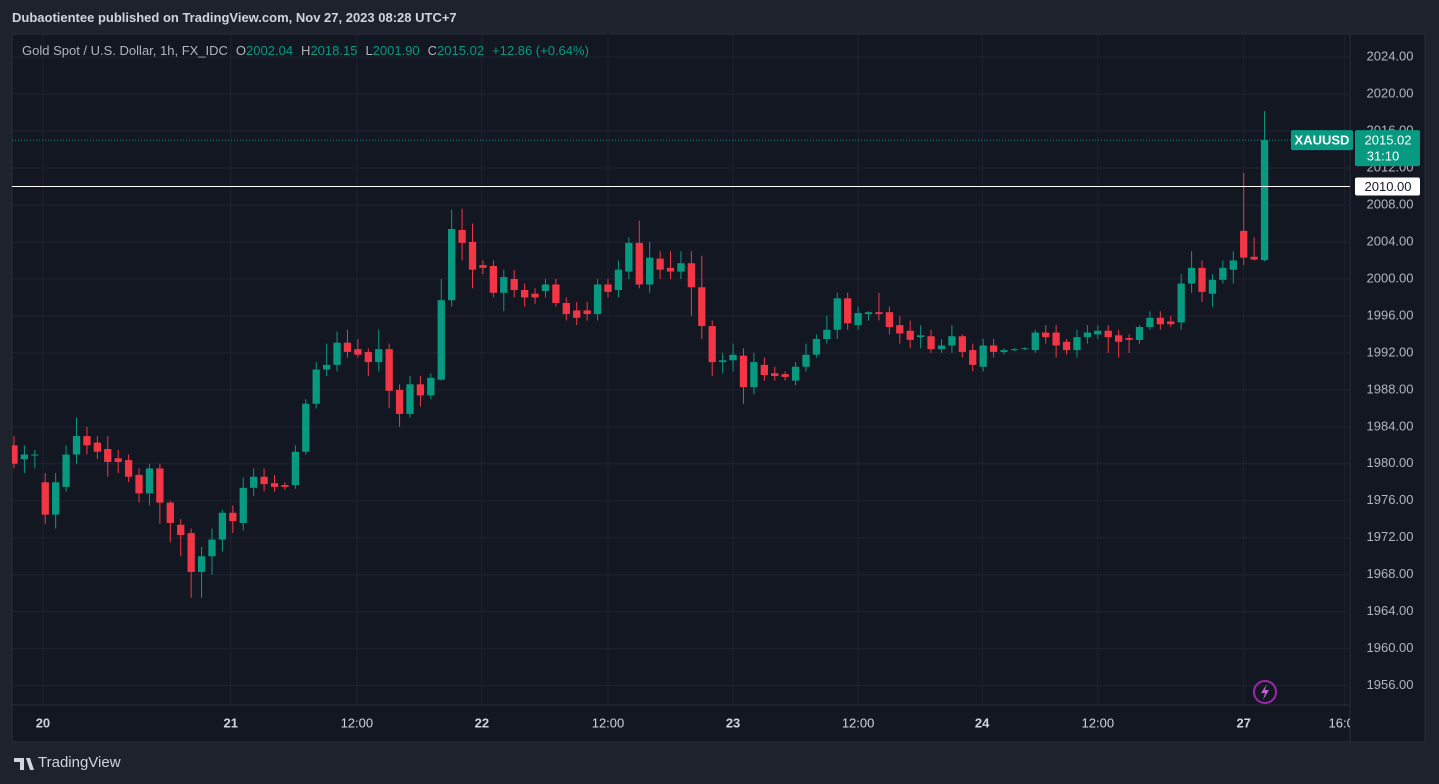 Image resolution: width=1439 pixels, height=784 pixels. Describe the element at coordinates (1390, 240) in the screenshot. I see `y-tick-label: 2004.00` at that location.